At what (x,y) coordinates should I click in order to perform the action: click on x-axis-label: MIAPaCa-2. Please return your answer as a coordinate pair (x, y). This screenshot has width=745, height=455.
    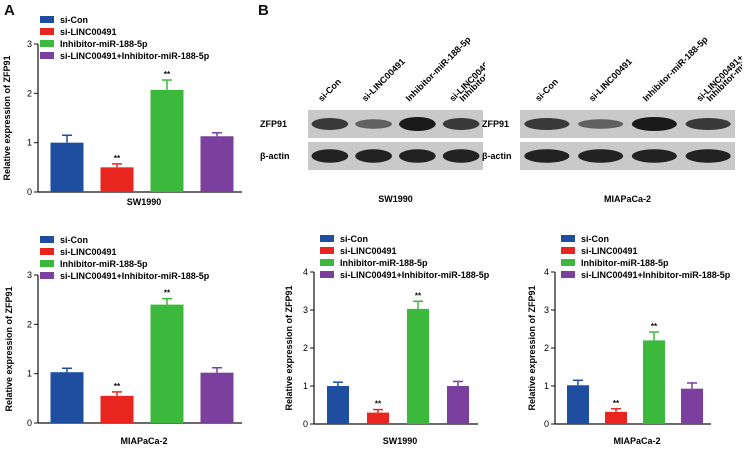
    Looking at the image, I should click on (143, 441).